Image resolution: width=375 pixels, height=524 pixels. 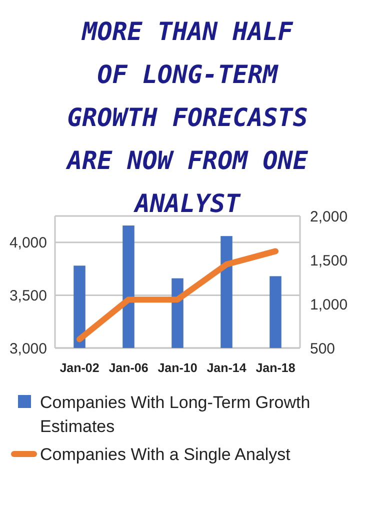 I want to click on x-tick-label: Jan-10, so click(x=178, y=368).